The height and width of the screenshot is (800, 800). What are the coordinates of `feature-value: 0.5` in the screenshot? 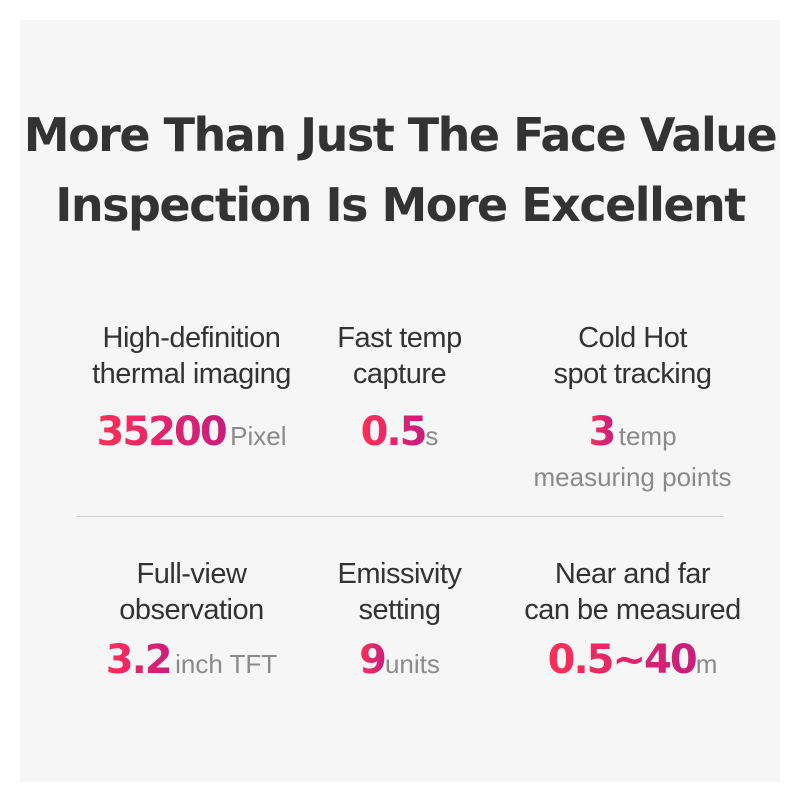 It's located at (394, 432).